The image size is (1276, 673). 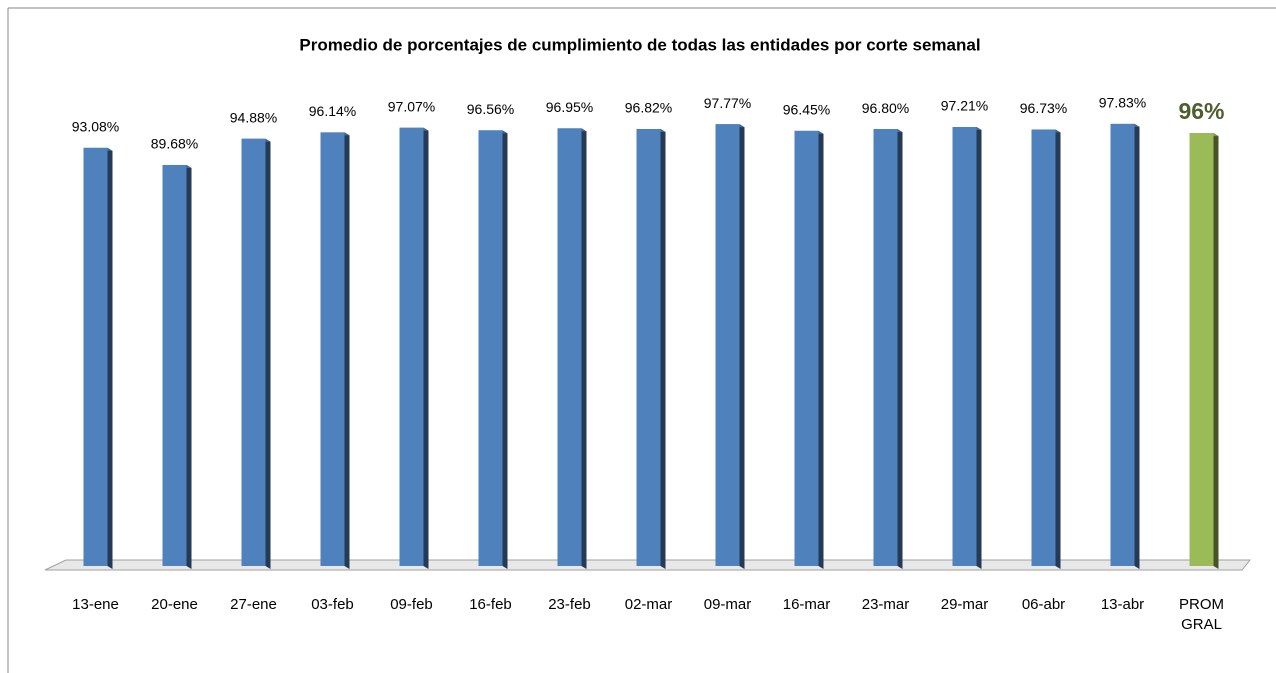 I want to click on data-label: 94.88%, so click(x=253, y=117).